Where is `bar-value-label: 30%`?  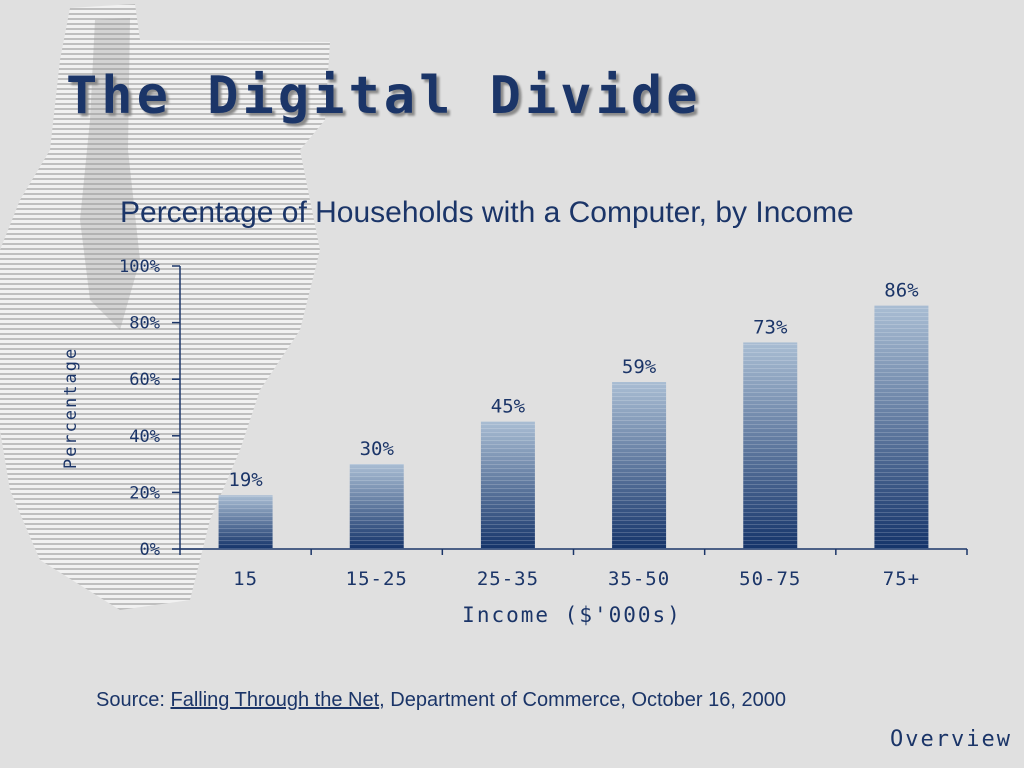
bar-value-label: 30% is located at coordinates (377, 449).